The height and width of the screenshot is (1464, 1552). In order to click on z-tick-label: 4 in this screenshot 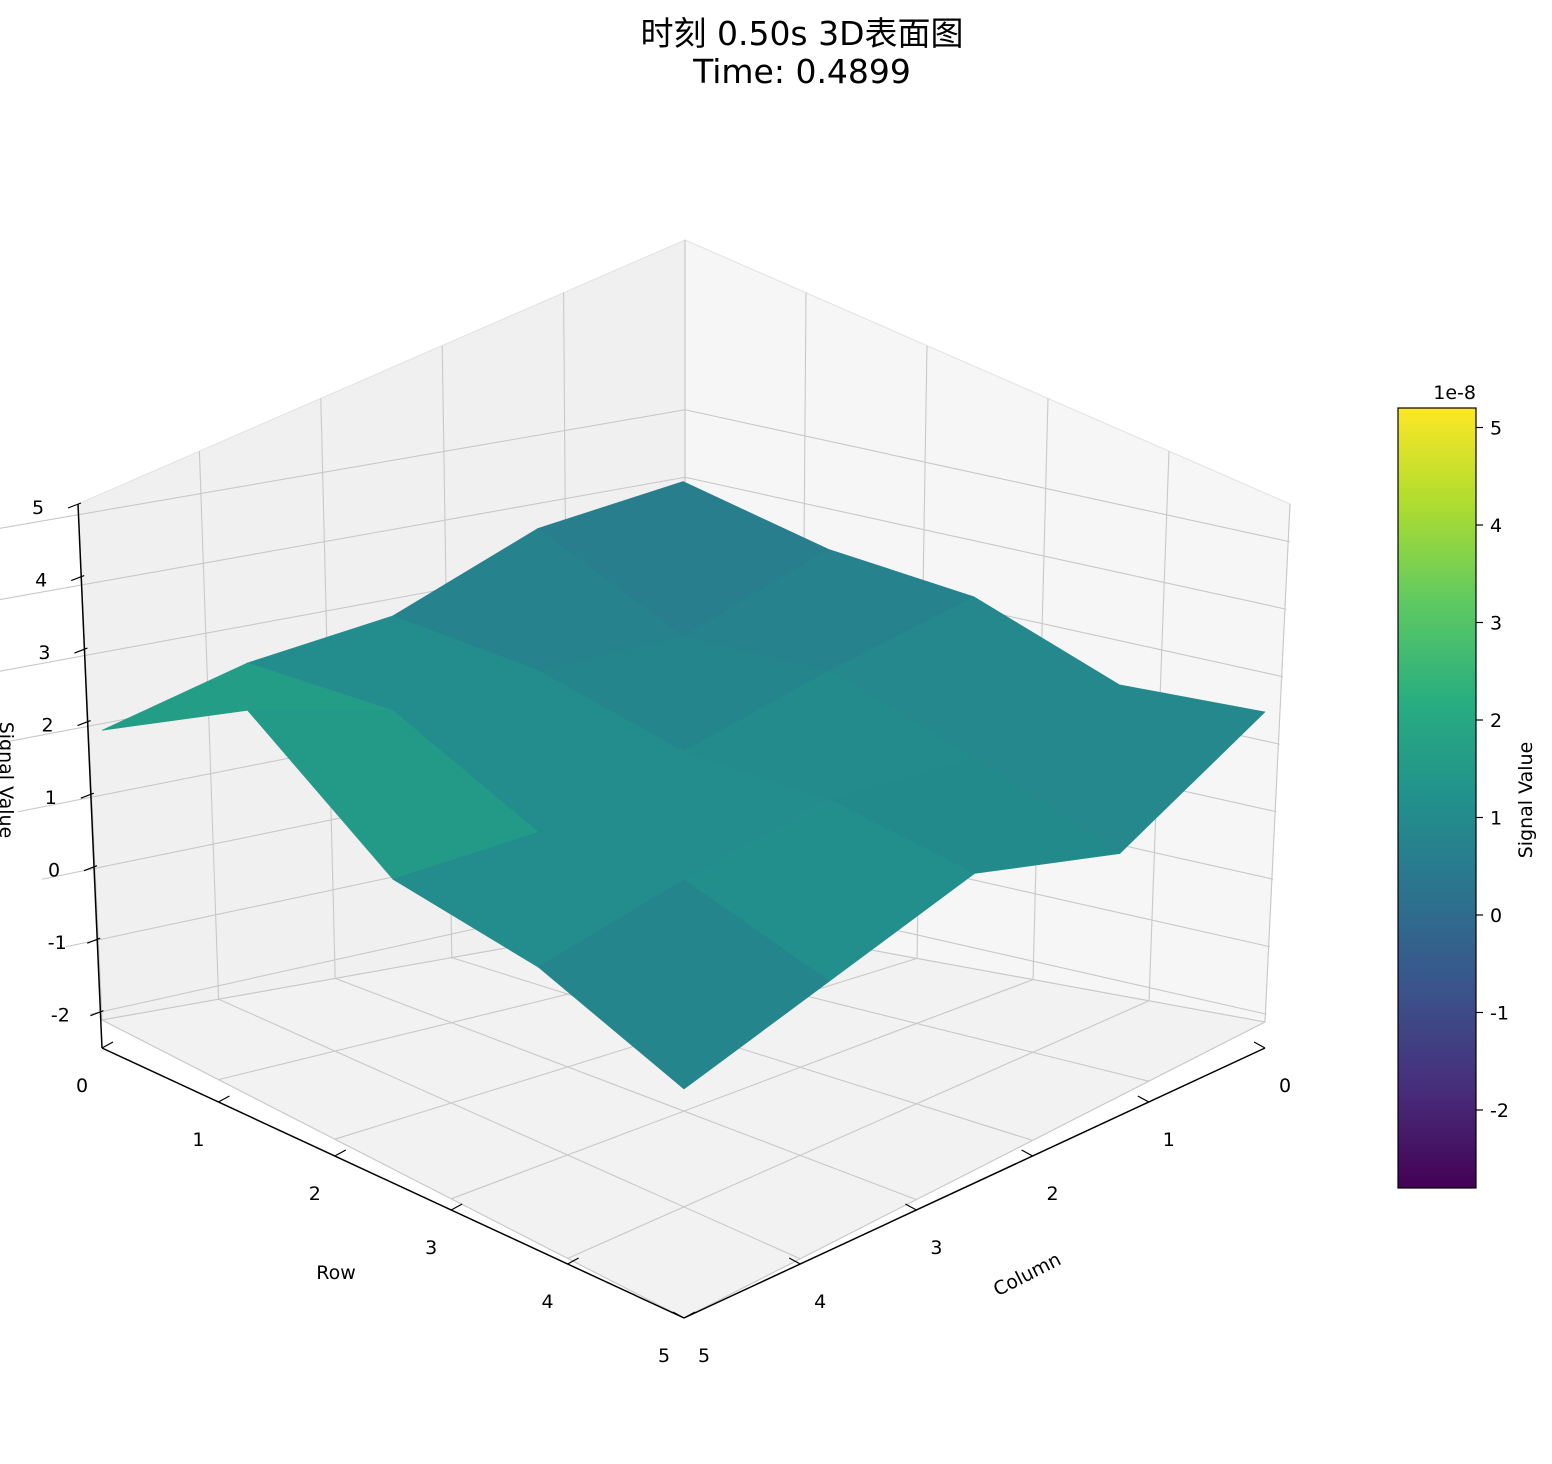, I will do `click(41, 581)`.